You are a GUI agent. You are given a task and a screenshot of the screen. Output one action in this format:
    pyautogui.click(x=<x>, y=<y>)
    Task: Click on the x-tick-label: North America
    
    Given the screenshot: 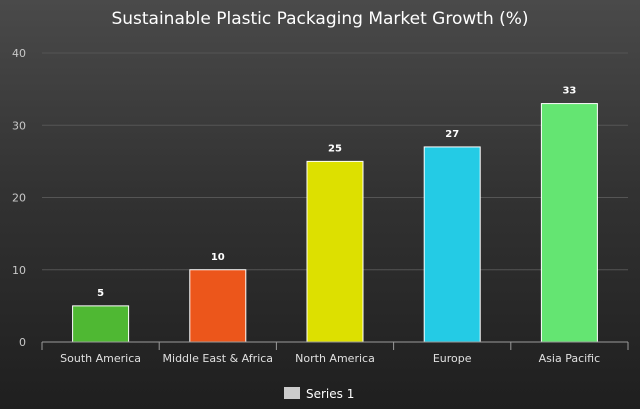 What is the action you would take?
    pyautogui.click(x=335, y=358)
    